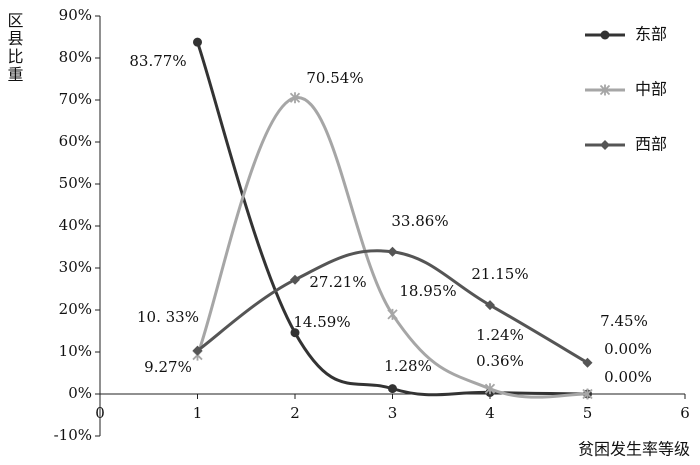  What do you see at coordinates (419, 221) in the screenshot?
I see `data-label: 33.86%` at bounding box center [419, 221].